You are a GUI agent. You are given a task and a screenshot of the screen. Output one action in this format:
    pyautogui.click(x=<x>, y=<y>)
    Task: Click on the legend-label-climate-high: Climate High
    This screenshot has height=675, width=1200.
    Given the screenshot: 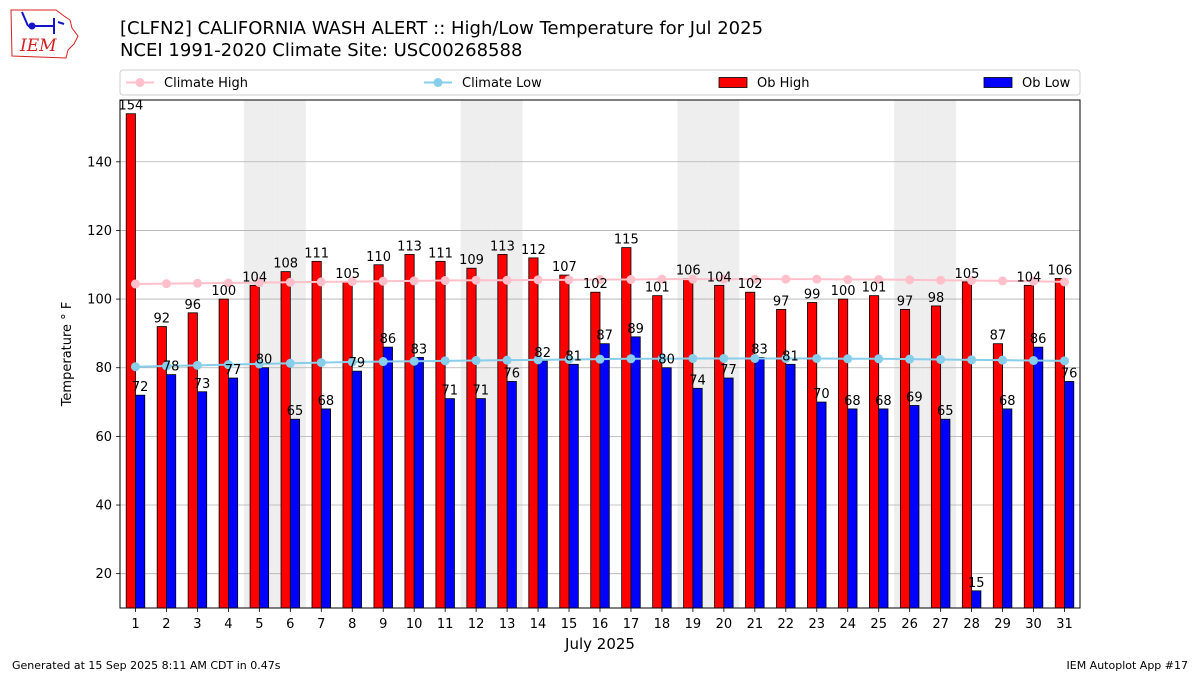 What is the action you would take?
    pyautogui.click(x=206, y=83)
    